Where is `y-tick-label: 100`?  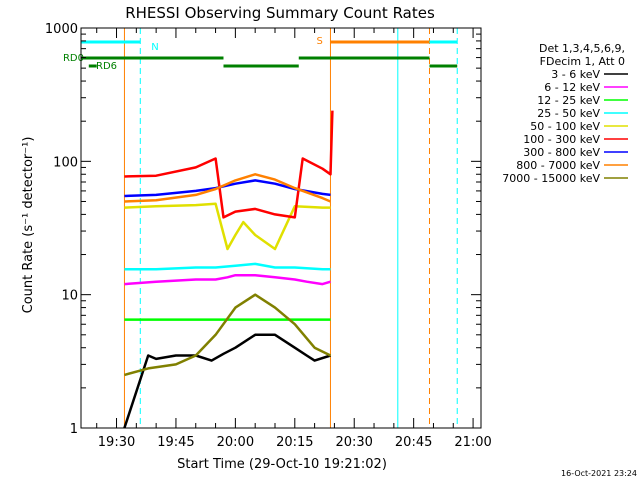
y-tick-label: 100 is located at coordinates (65, 162).